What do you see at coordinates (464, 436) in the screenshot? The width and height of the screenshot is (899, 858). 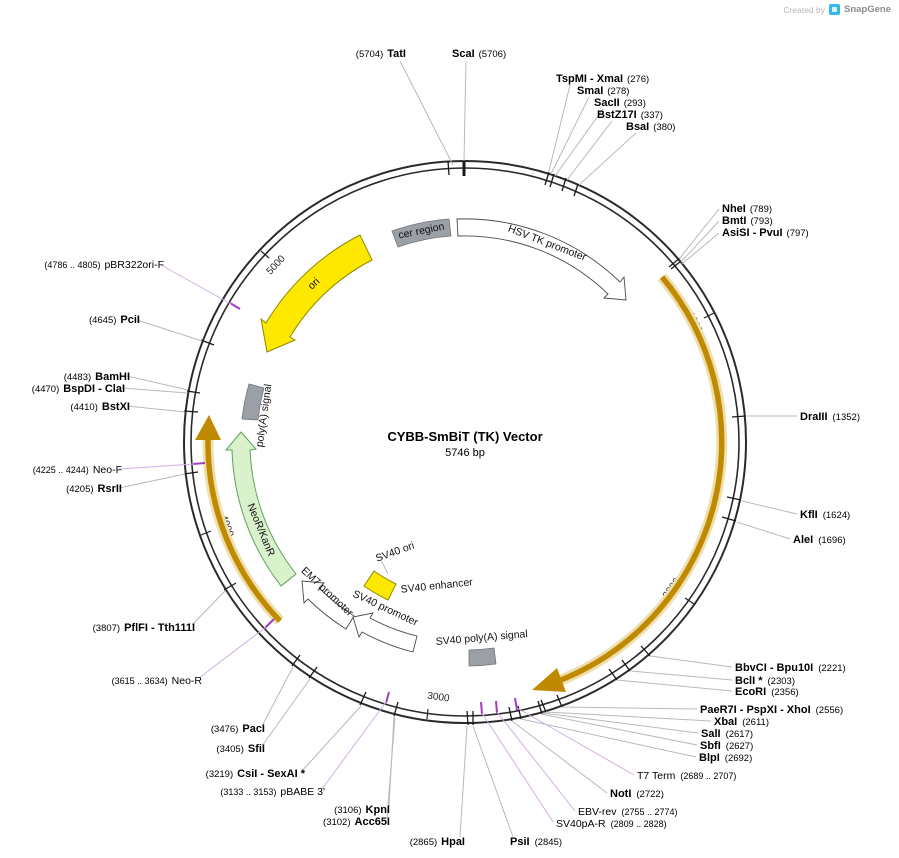 I see `plasmid-title: CYBB-SmBiT (TK) Vector` at bounding box center [464, 436].